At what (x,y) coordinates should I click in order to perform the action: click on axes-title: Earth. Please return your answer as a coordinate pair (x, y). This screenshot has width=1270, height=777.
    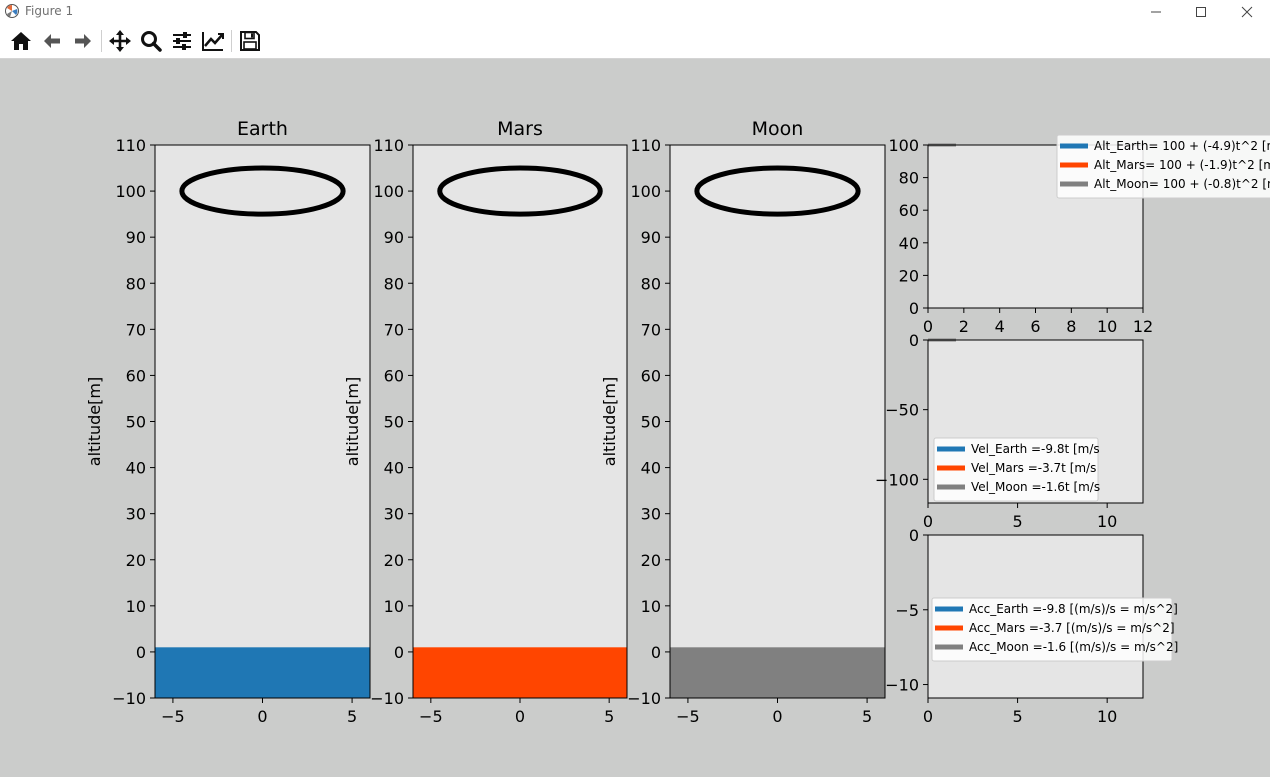
    Looking at the image, I should click on (262, 129).